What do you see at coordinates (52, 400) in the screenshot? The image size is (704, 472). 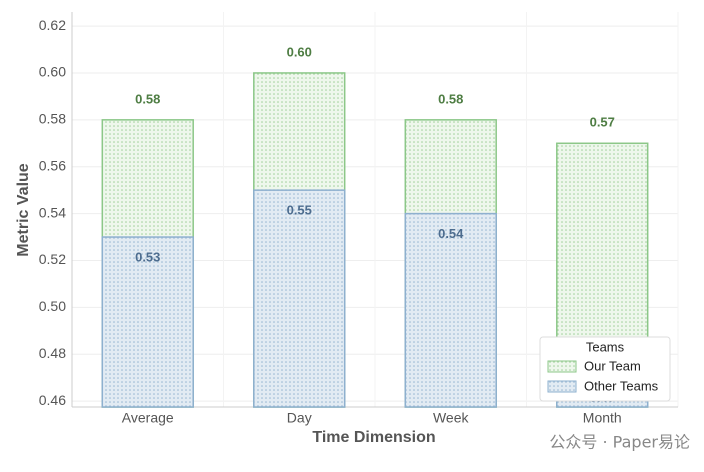 I see `y-tick-label: 0.46` at bounding box center [52, 400].